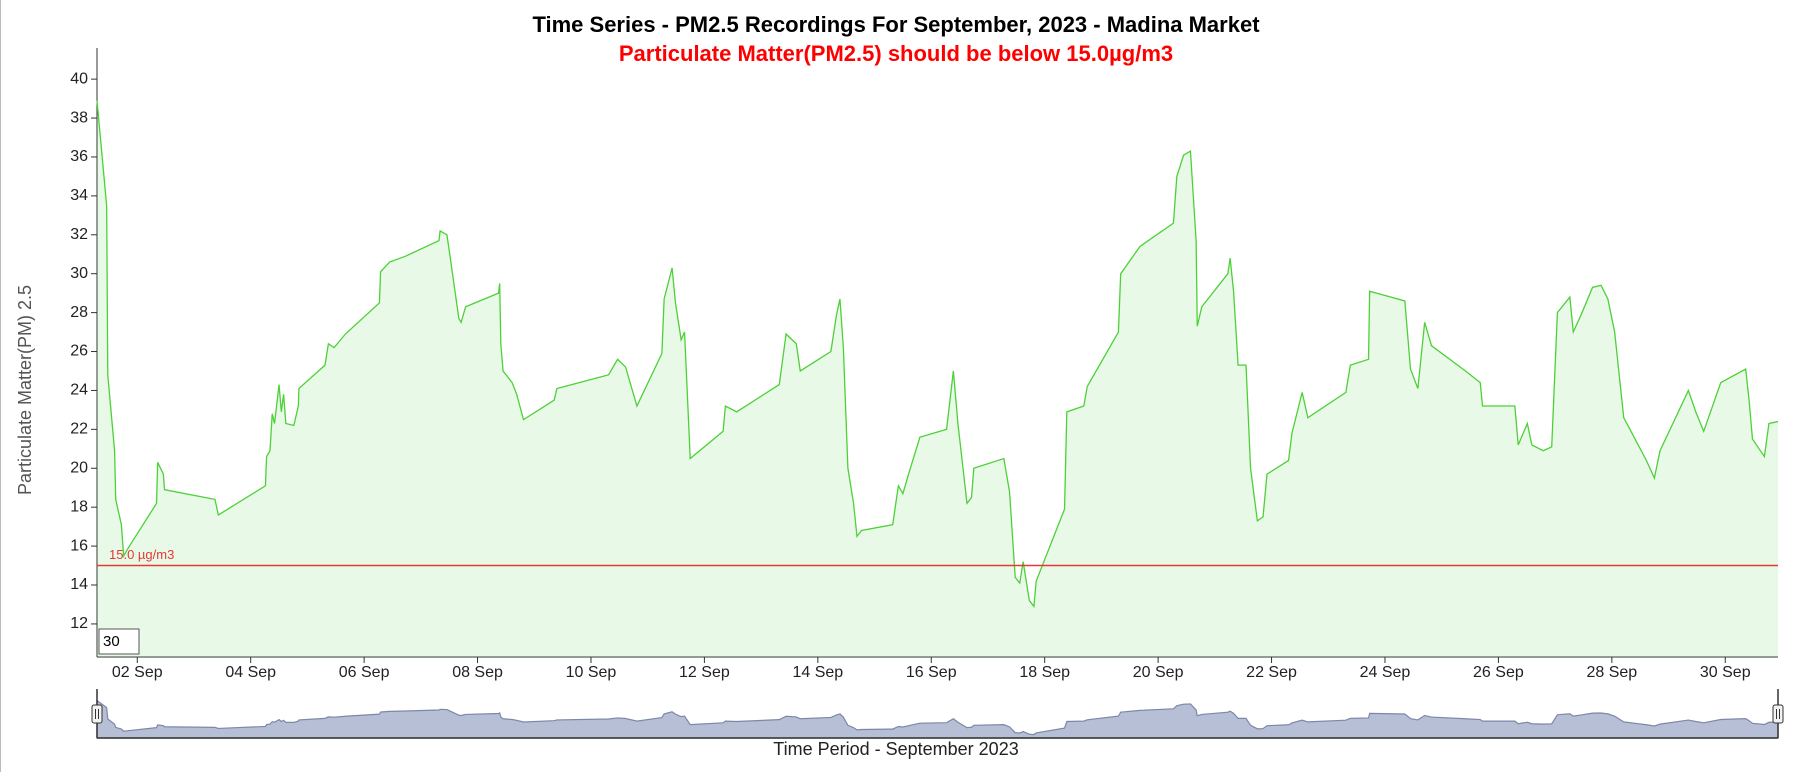 This screenshot has width=1793, height=777. Describe the element at coordinates (79, 273) in the screenshot. I see `y-tick-label: 30` at that location.